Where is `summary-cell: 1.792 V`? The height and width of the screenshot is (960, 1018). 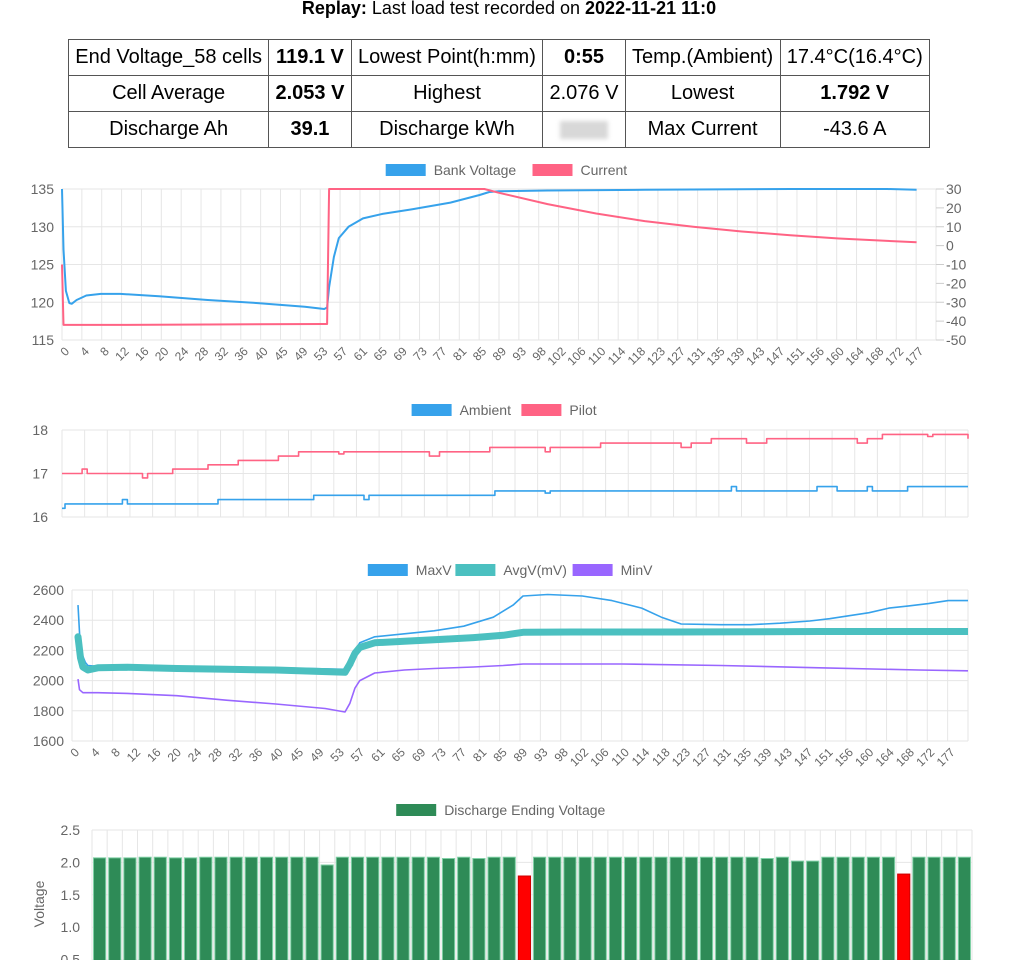
summary-cell: 1.792 V is located at coordinates (855, 93).